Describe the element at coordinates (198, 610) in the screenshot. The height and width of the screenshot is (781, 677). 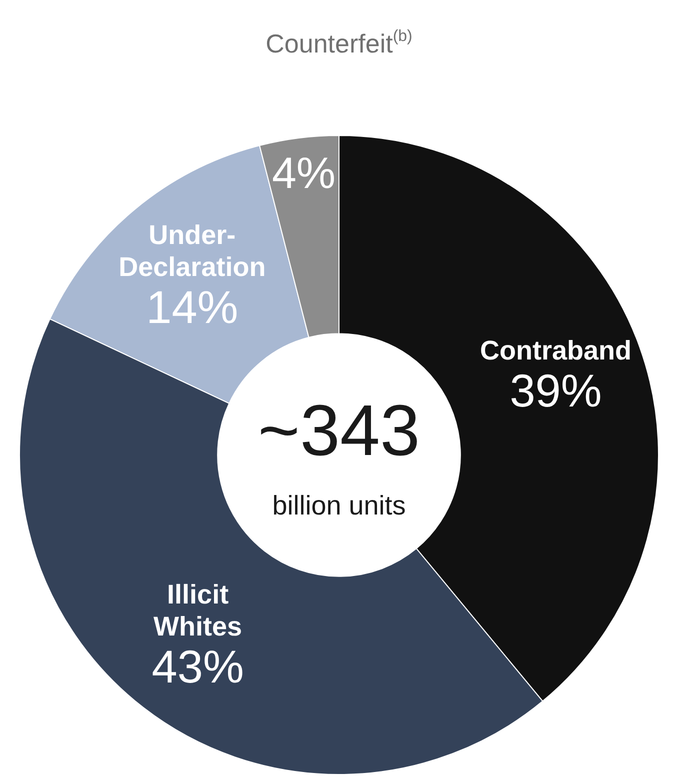
I see `slice-label: Illicit Whites` at that location.